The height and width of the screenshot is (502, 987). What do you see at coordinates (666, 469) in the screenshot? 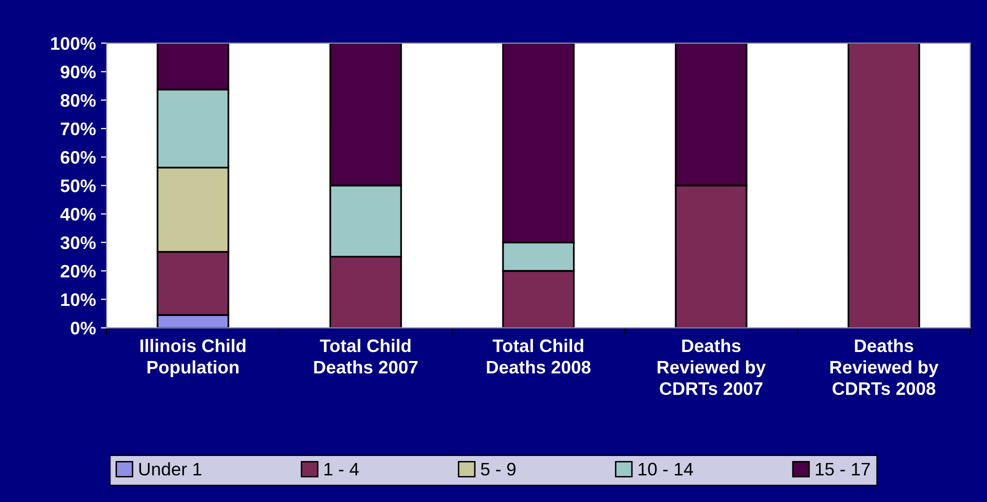
I see `legend-label: 10 - 14` at bounding box center [666, 469].